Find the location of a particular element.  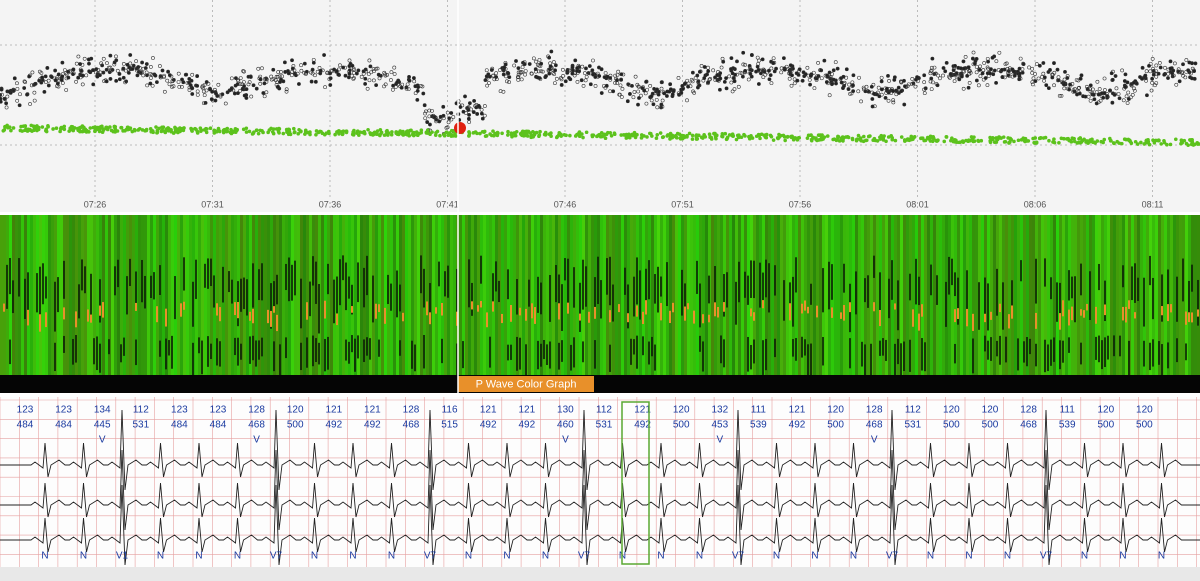

selected-beat is located at coordinates (635, 483).